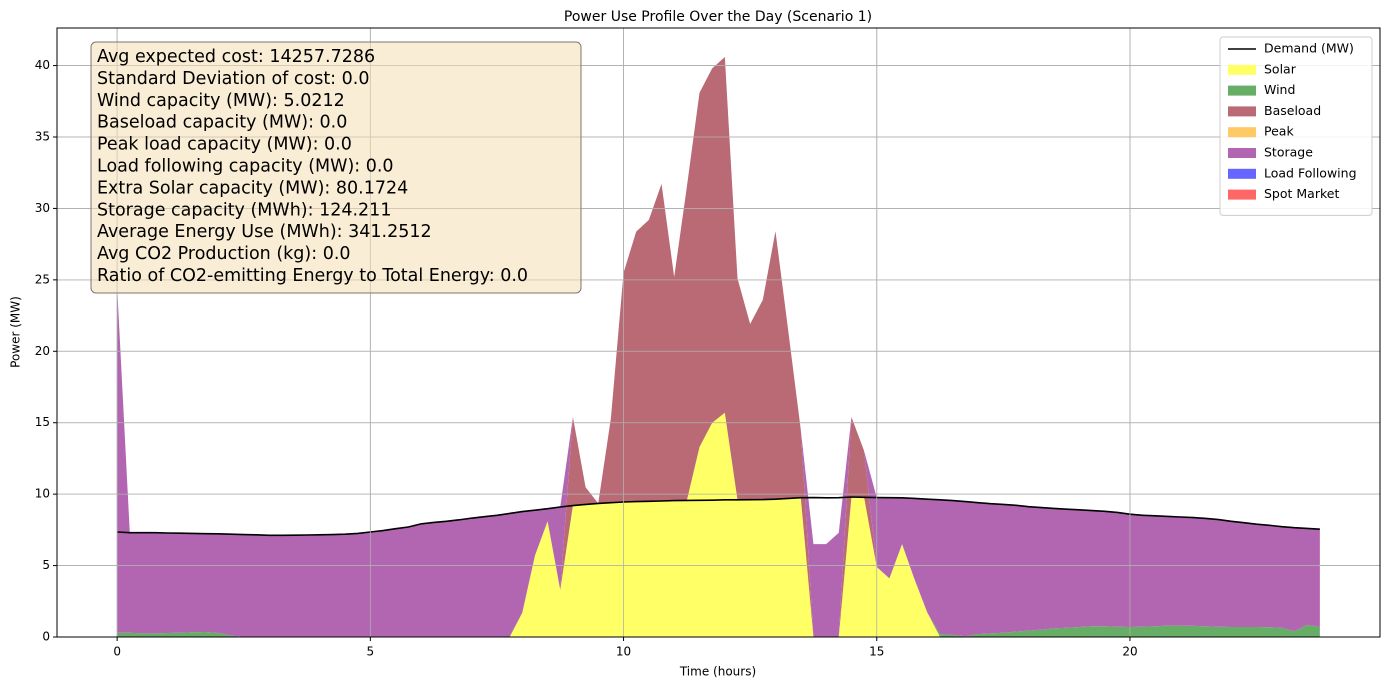 This screenshot has width=1389, height=690. What do you see at coordinates (16, 332) in the screenshot?
I see `y-axis-label: Power (MW)` at bounding box center [16, 332].